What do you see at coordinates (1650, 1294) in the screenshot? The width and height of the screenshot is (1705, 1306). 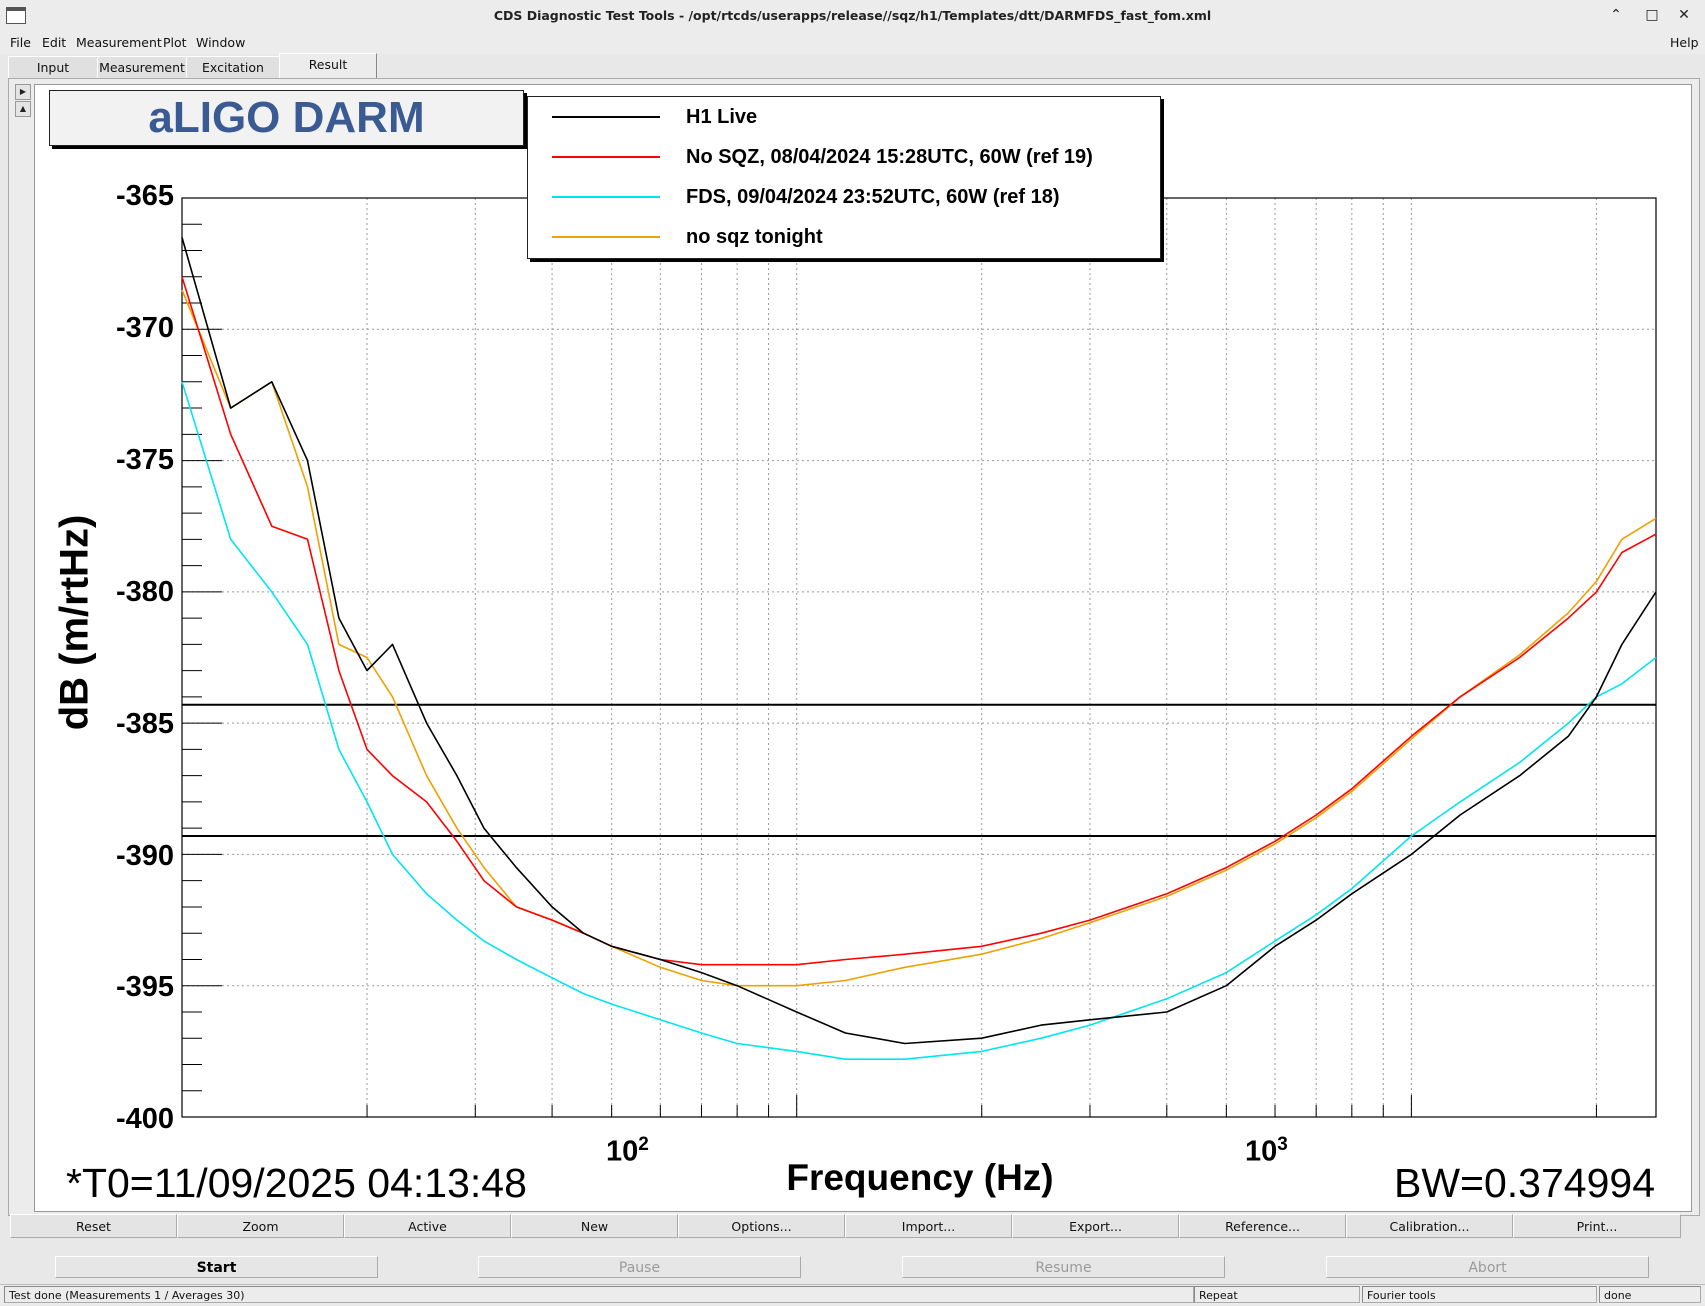 I see `status-state: done` at bounding box center [1650, 1294].